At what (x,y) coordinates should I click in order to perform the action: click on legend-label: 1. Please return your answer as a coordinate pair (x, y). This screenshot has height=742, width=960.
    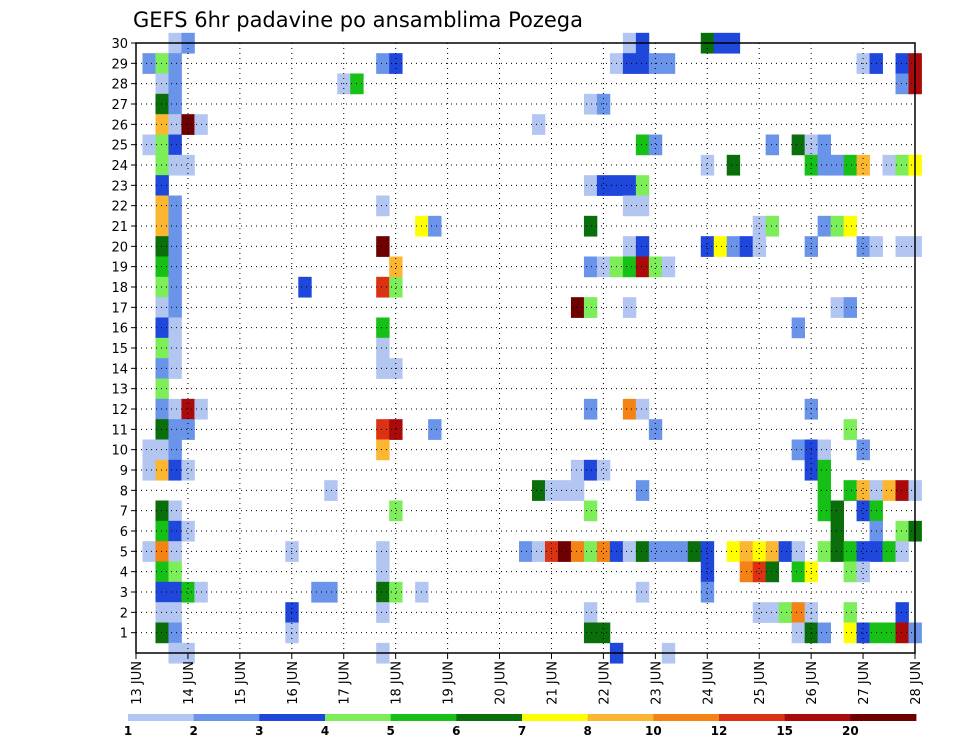
    Looking at the image, I should click on (128, 731).